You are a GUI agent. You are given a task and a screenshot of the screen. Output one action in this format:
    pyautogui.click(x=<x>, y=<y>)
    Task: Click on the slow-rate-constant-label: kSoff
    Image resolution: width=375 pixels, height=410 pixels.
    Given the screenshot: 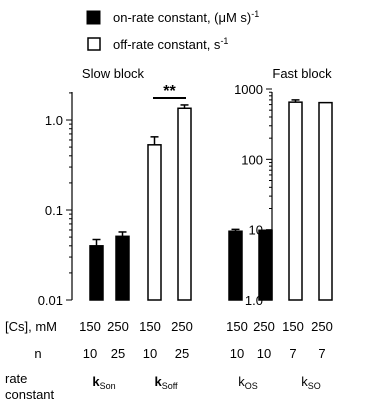 What is the action you would take?
    pyautogui.click(x=166, y=382)
    